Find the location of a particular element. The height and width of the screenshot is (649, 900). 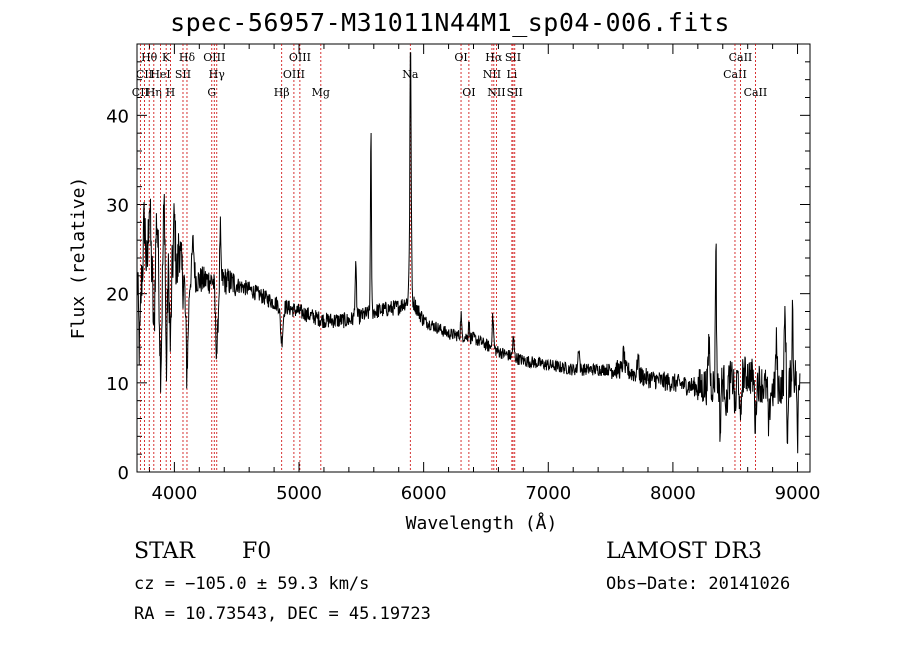

spectral-subclass: F0 is located at coordinates (257, 551).